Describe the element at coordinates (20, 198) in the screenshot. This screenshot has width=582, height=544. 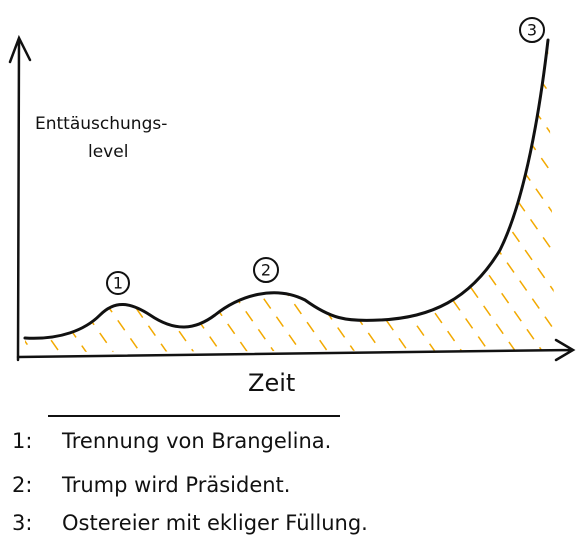
I see `y-axis` at that location.